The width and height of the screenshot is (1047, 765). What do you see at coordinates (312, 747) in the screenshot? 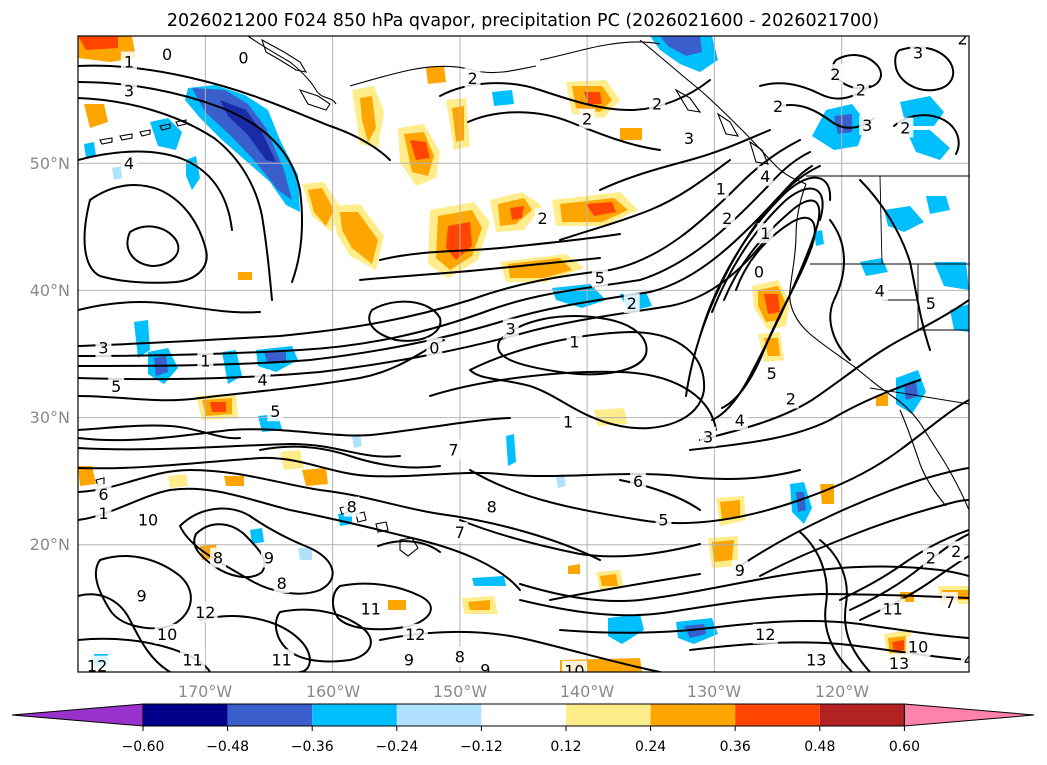
I see `colorbar-tick-label: −0.36` at bounding box center [312, 747].